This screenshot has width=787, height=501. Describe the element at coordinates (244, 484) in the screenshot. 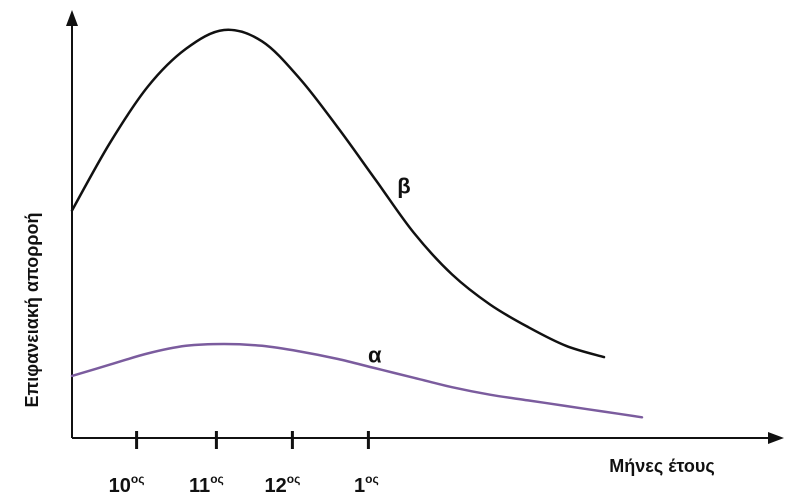

I see `x-tick-labels: 10ος 11ος 12ος 1ος` at that location.